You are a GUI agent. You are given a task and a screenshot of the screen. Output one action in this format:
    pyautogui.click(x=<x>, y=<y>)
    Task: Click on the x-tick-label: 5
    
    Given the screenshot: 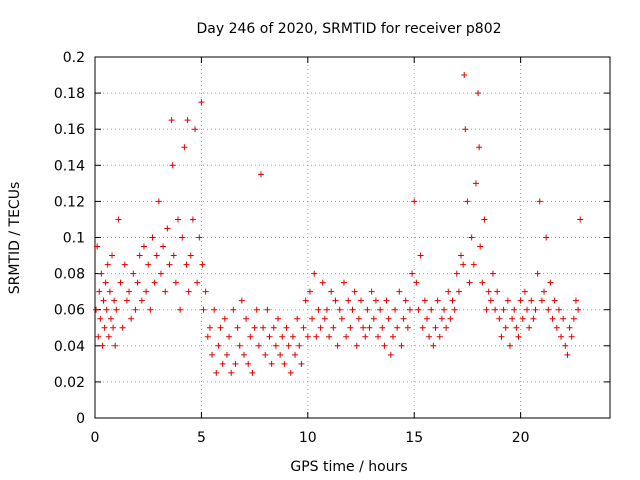 What is the action you would take?
    pyautogui.click(x=201, y=438)
    